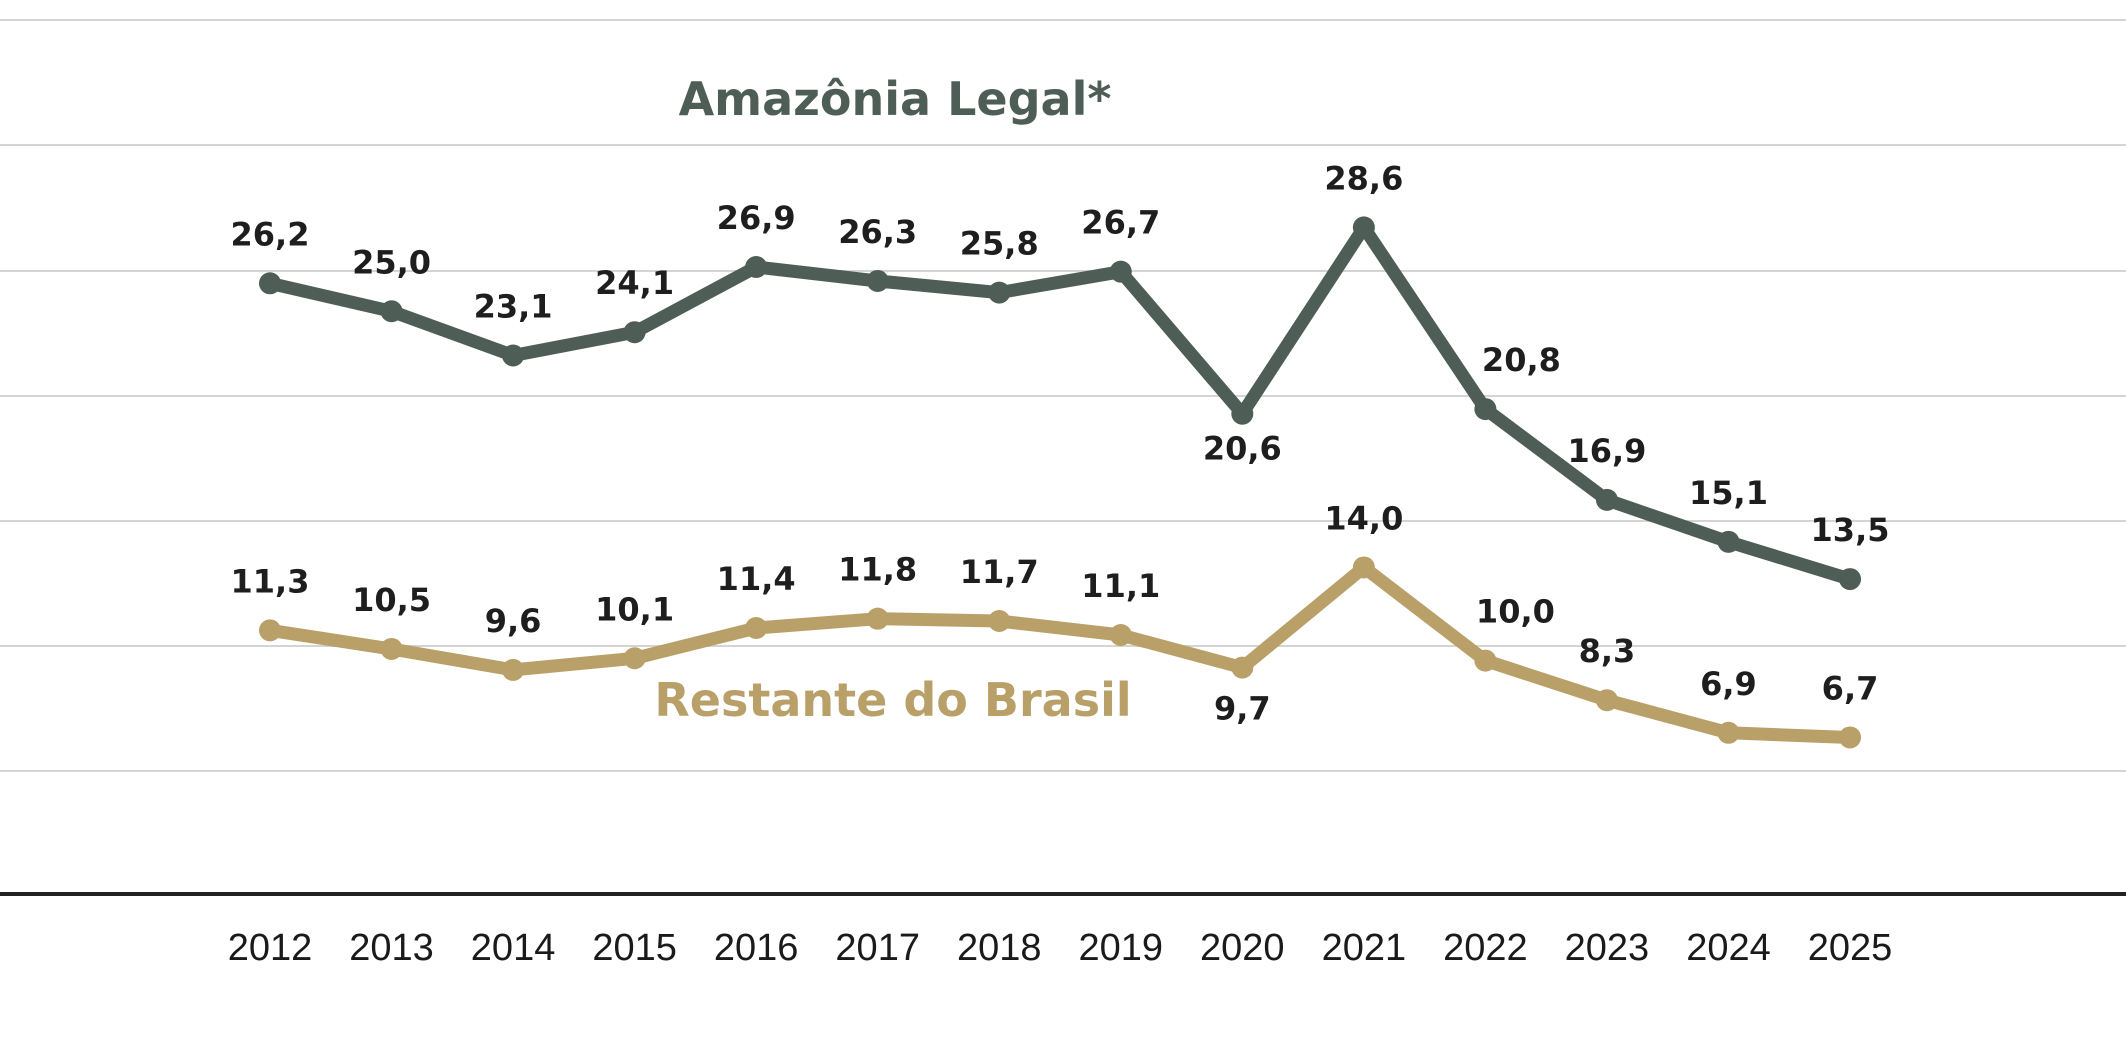 The image size is (2126, 1042). Describe the element at coordinates (391, 600) in the screenshot. I see `data-label-2013: 10,5` at that location.